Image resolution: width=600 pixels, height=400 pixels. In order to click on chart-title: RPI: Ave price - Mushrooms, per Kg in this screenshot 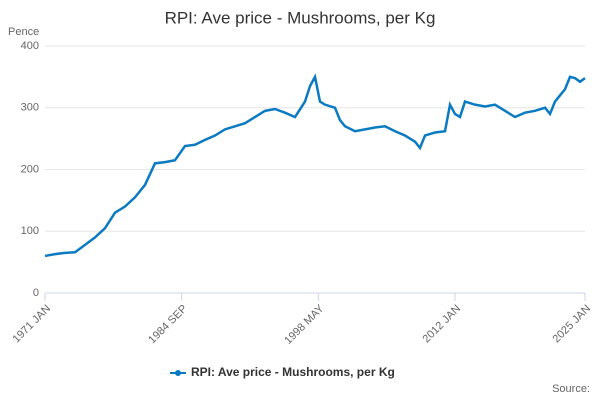, I will do `click(300, 17)`.